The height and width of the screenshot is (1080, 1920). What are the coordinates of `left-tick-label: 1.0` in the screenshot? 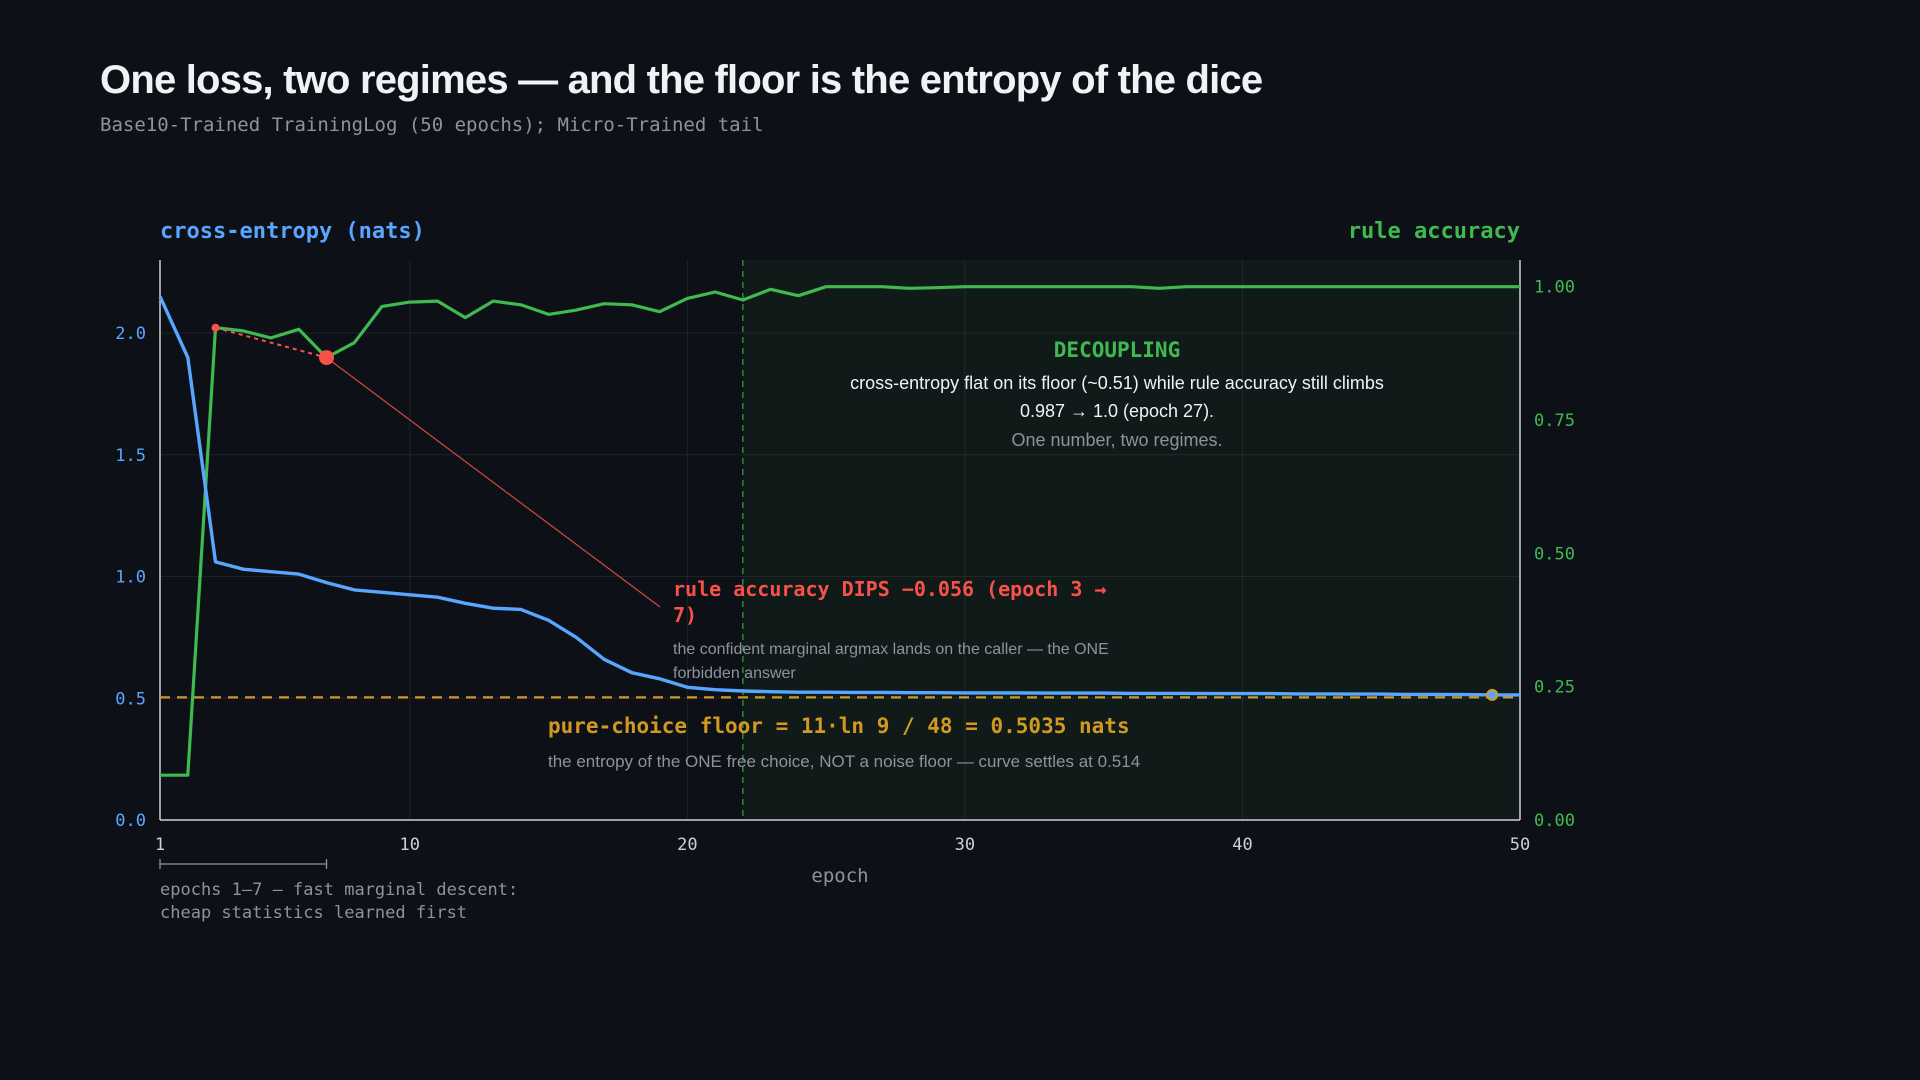 It's located at (130, 578).